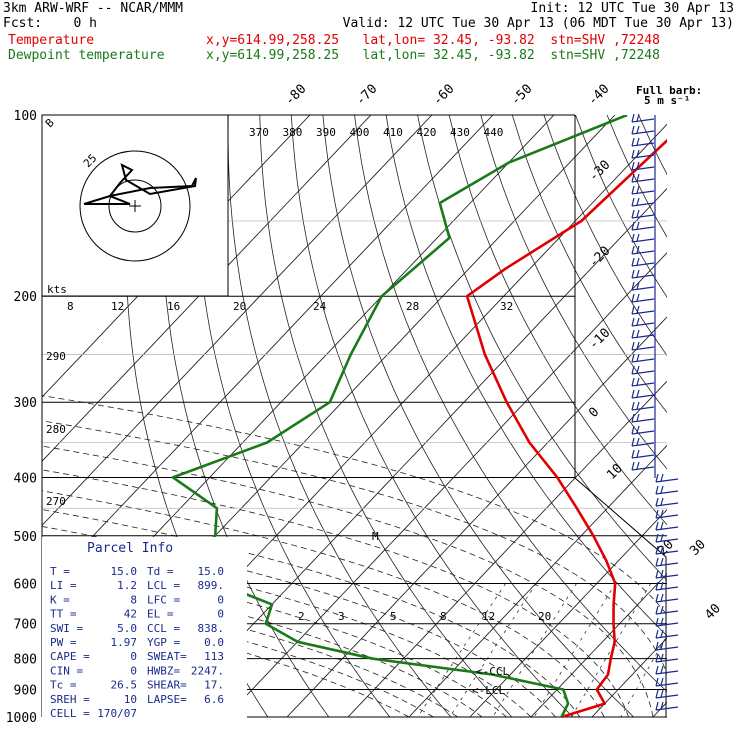 This screenshot has width=740, height=740. Describe the element at coordinates (360, 132) in the screenshot. I see `theta-label: 400` at that location.